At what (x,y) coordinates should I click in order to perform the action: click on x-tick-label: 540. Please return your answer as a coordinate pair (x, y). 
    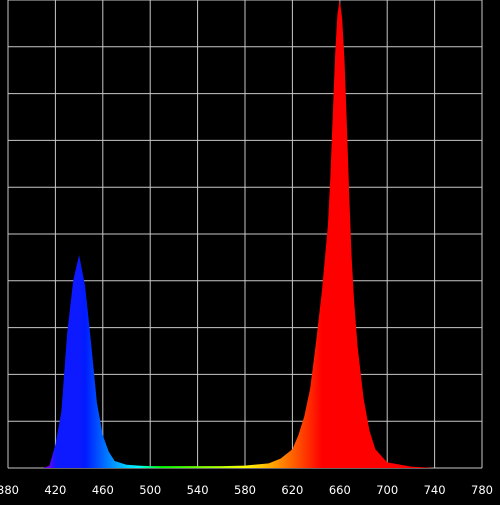
    Looking at the image, I should click on (198, 490).